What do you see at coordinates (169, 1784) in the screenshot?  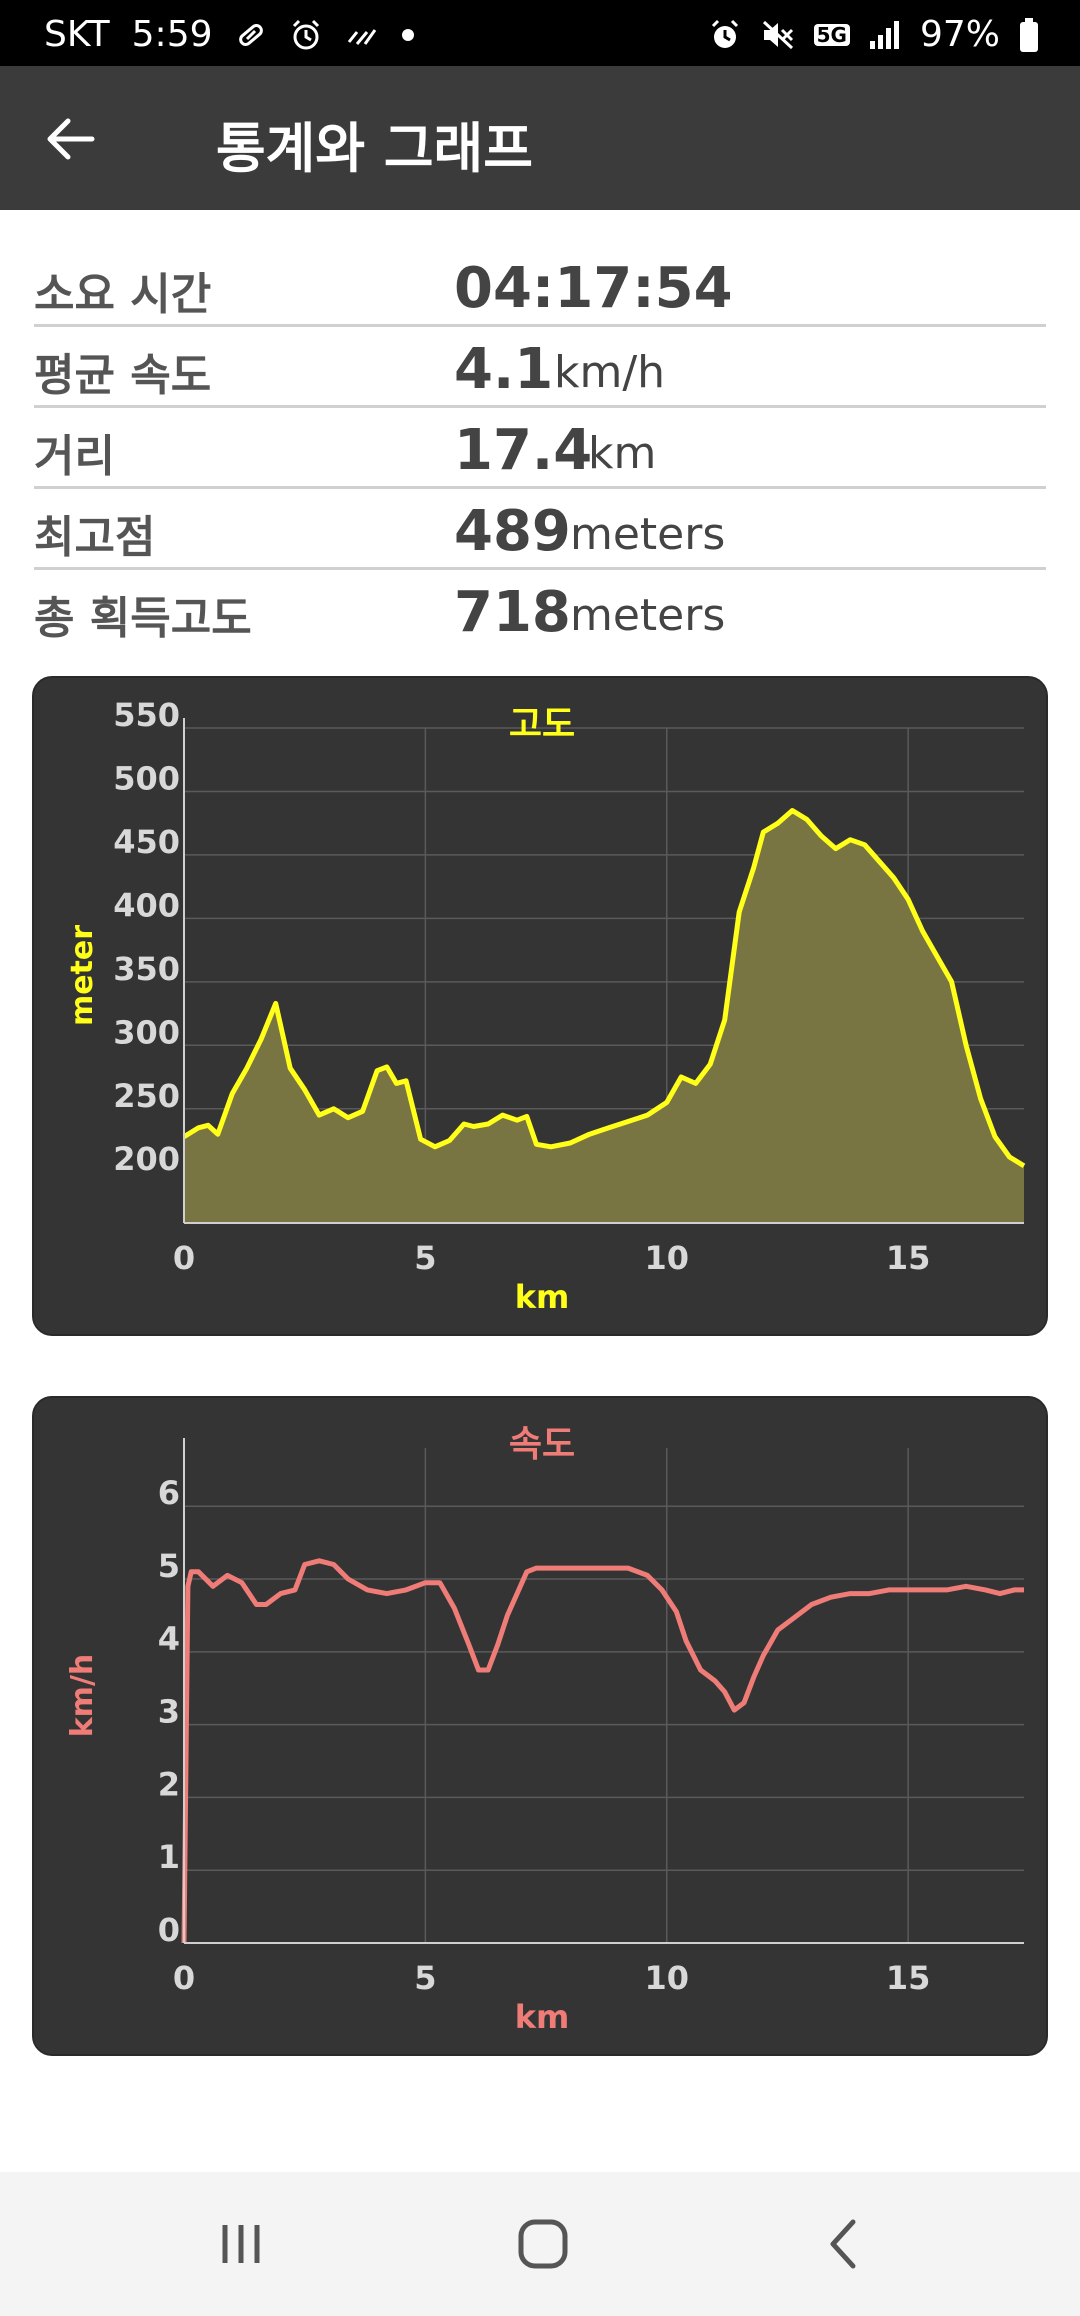 I see `y-tick-label: 2` at bounding box center [169, 1784].